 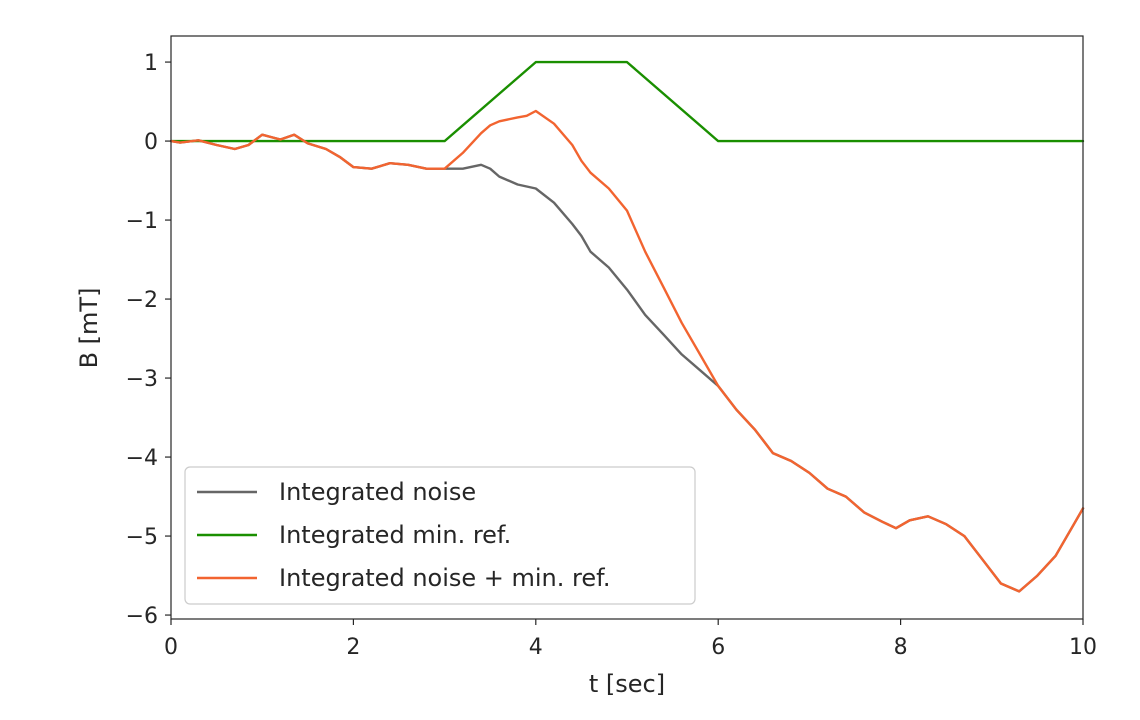 I want to click on y-tick-label: 0, so click(x=151, y=142).